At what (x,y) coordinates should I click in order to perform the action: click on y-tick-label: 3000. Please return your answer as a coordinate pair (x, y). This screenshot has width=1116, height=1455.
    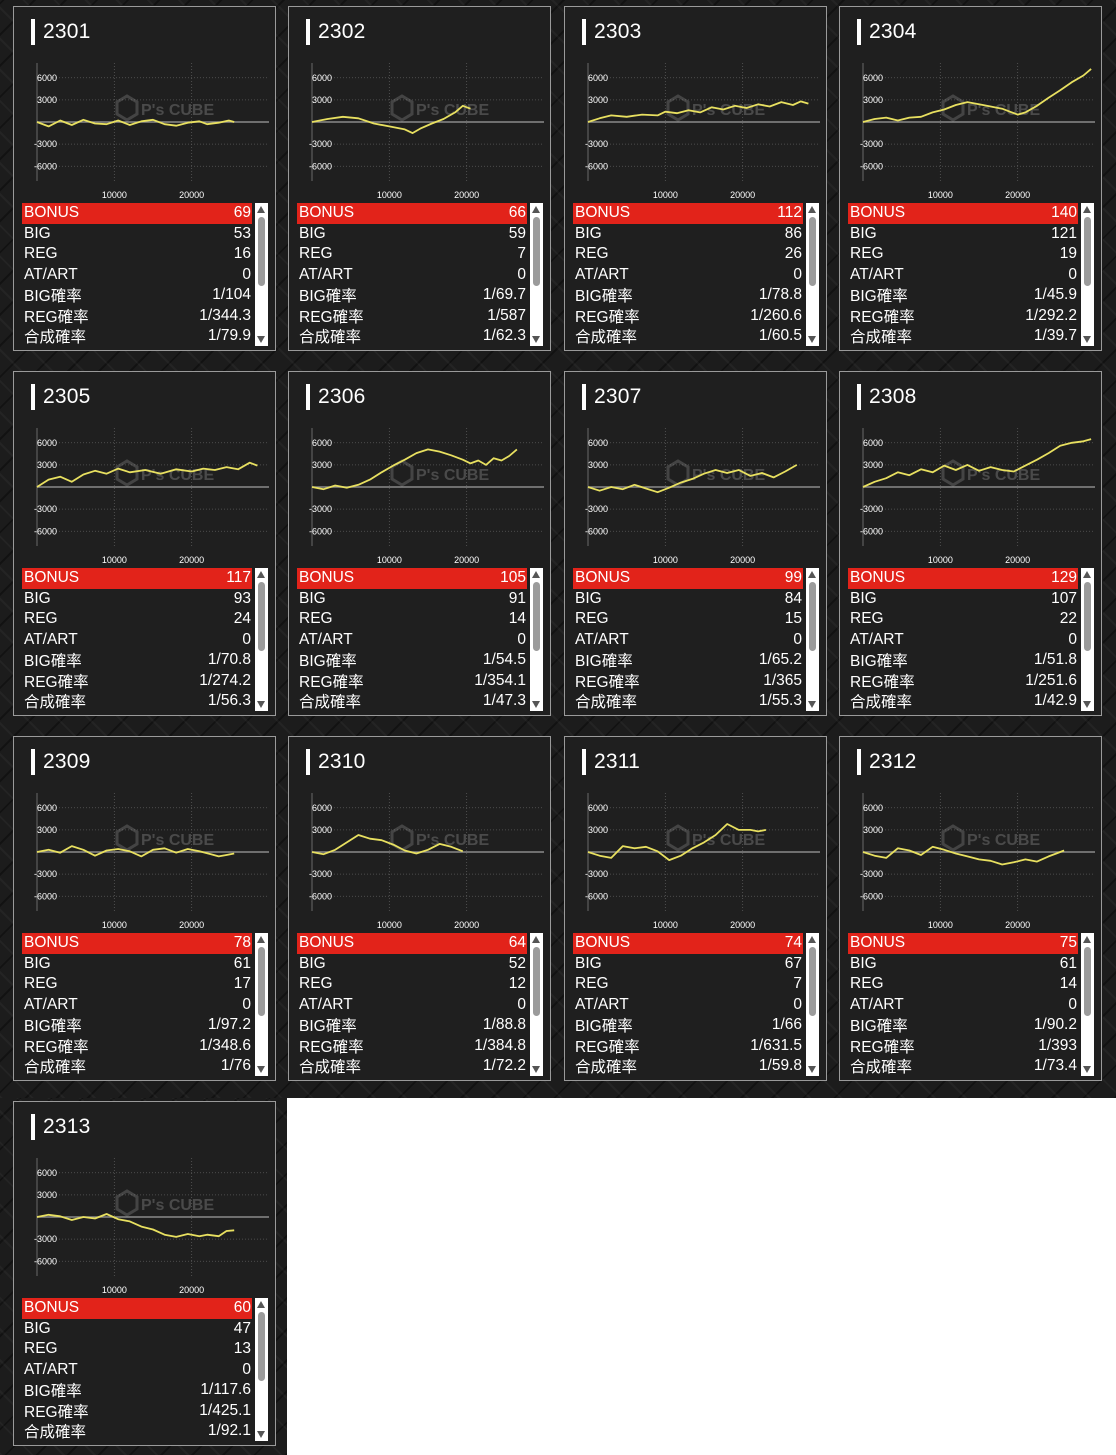
    Looking at the image, I should click on (598, 100).